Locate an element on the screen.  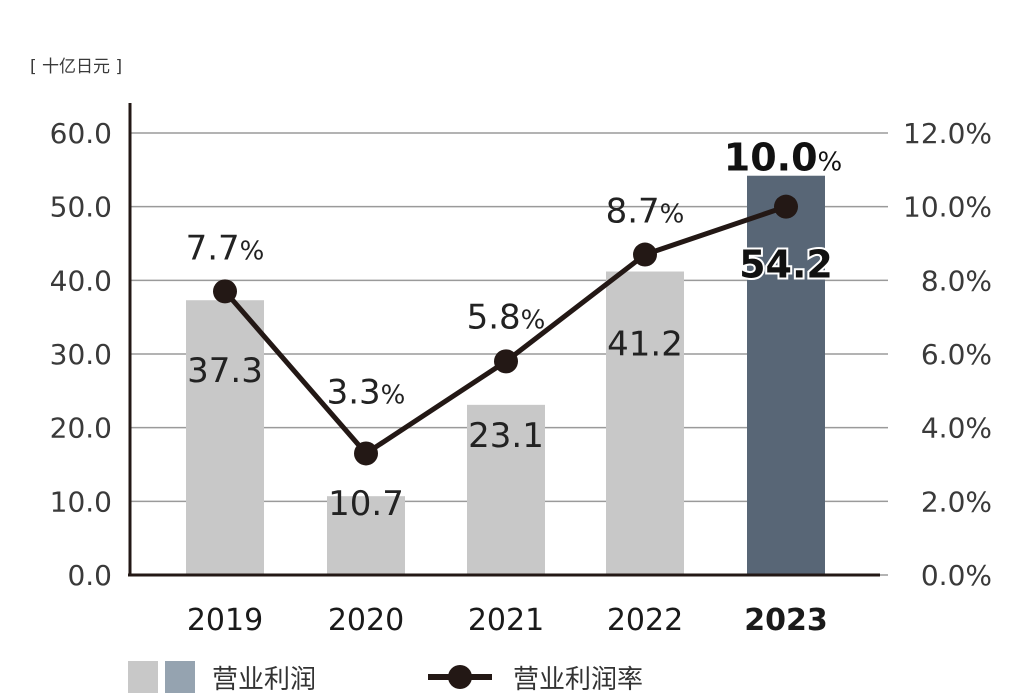
left-tick-label: 60.0 is located at coordinates (81, 133).